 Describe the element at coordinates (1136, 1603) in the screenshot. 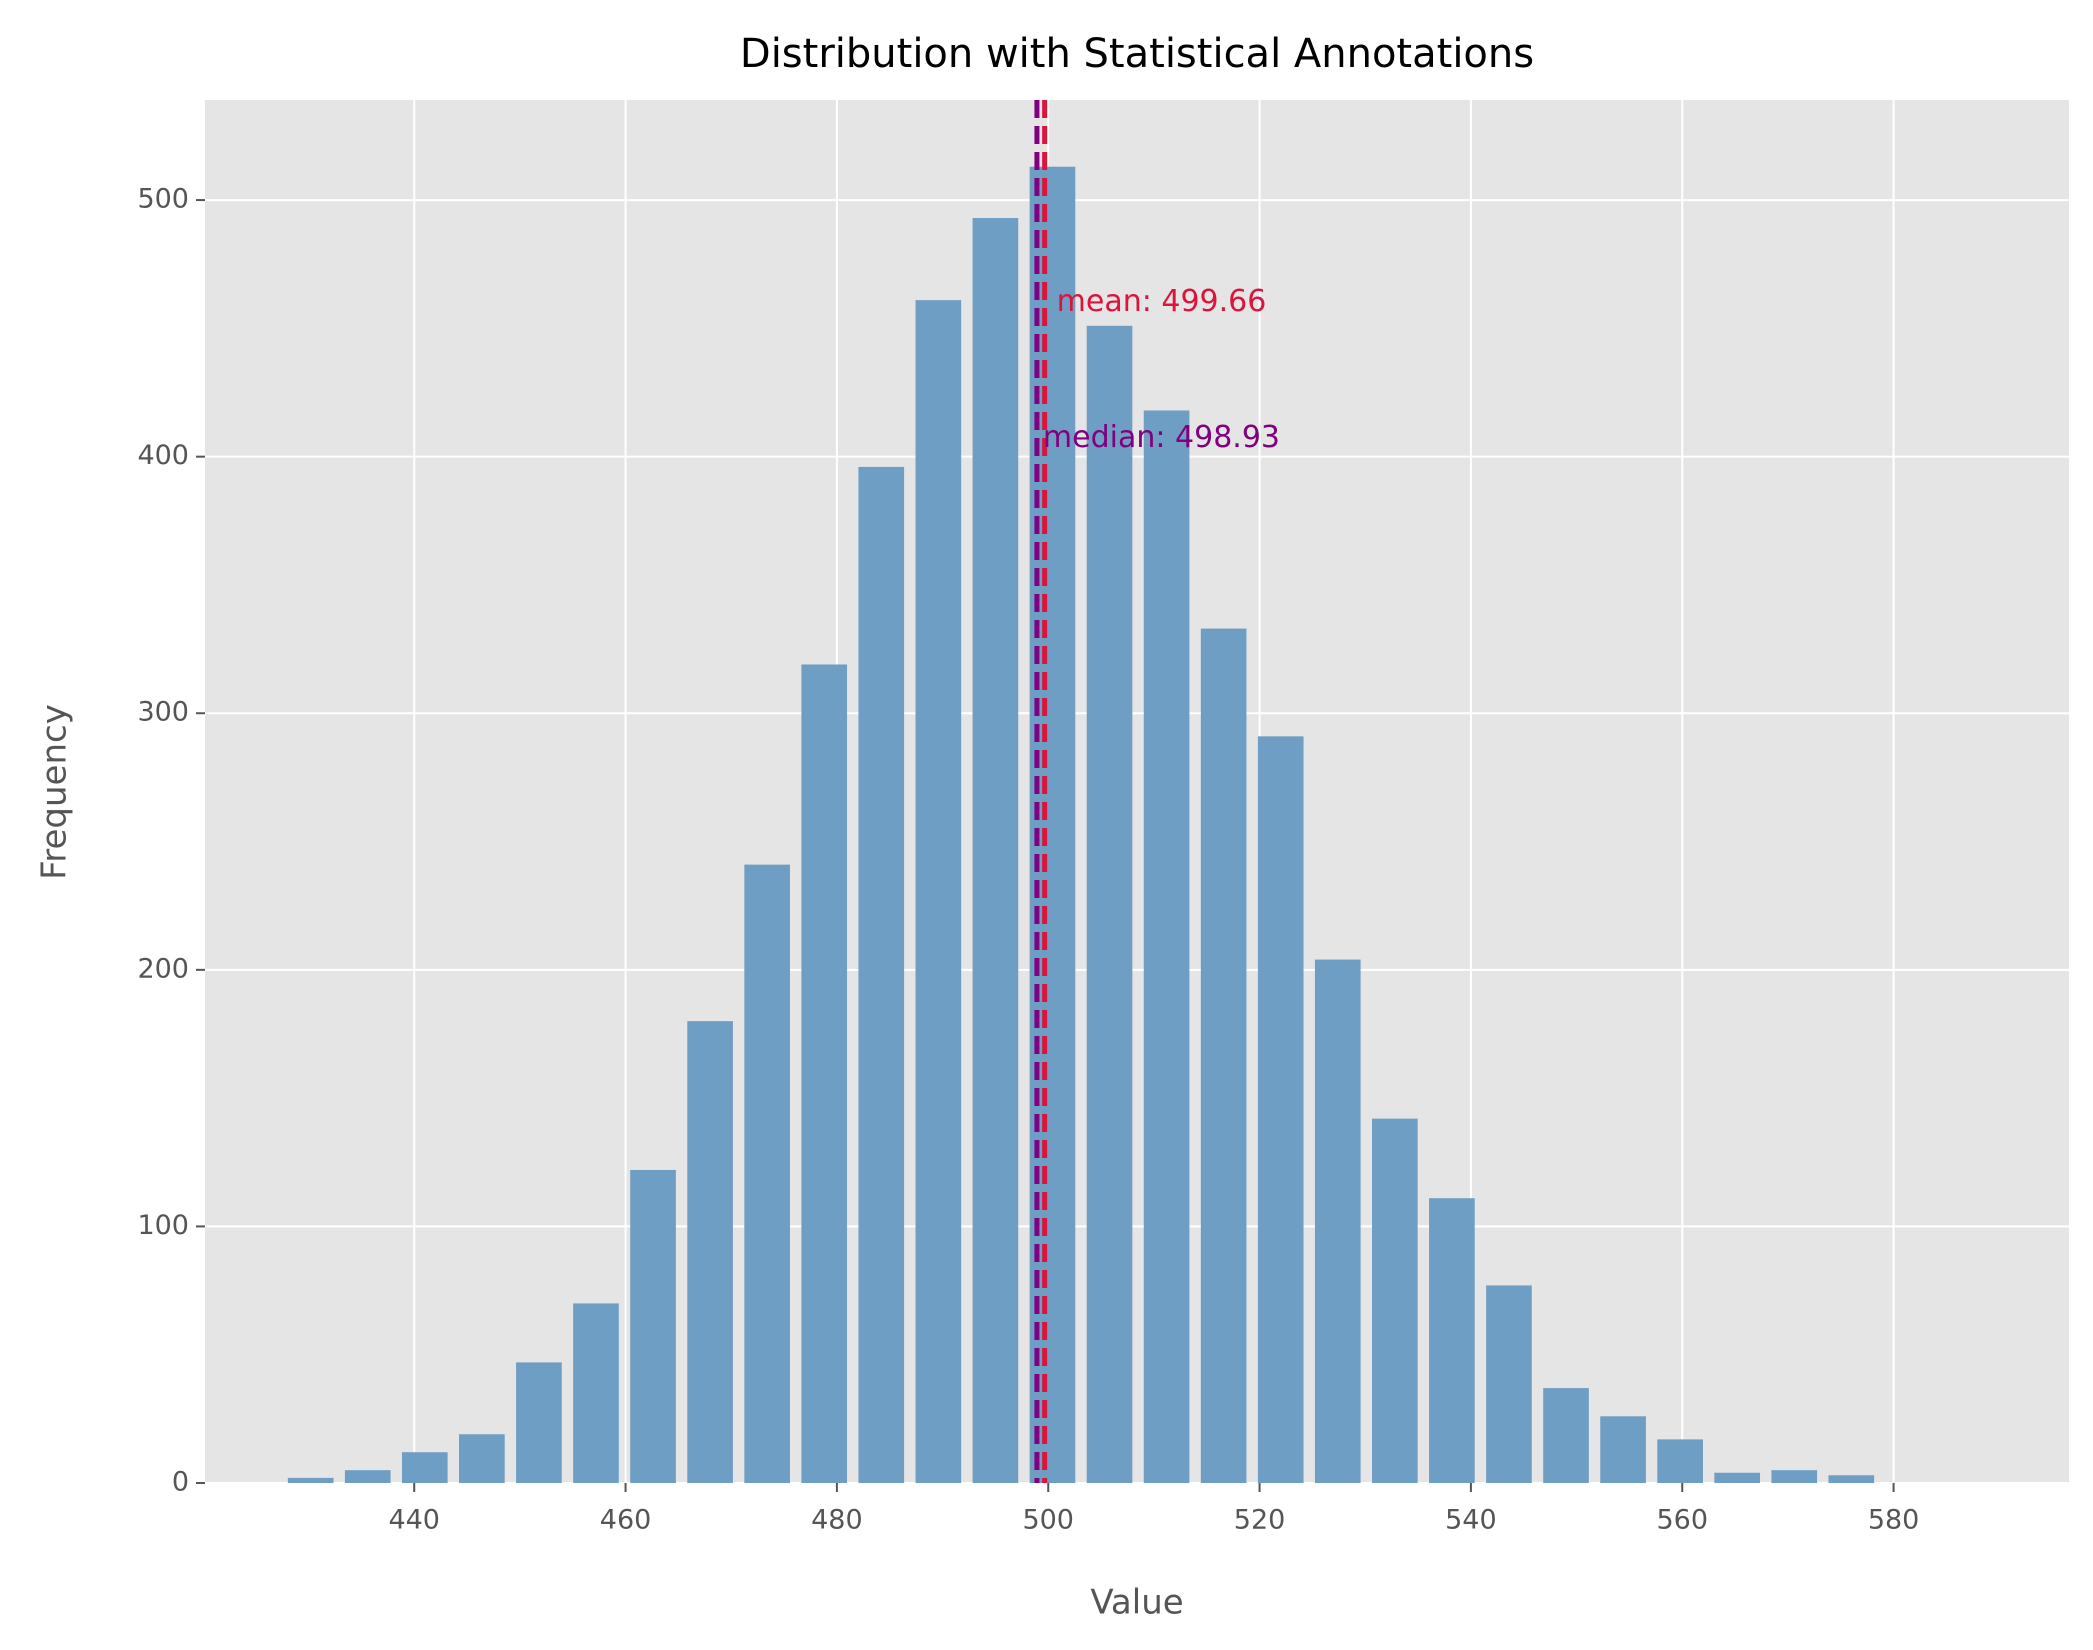

I see `x-axis-label: Value` at that location.